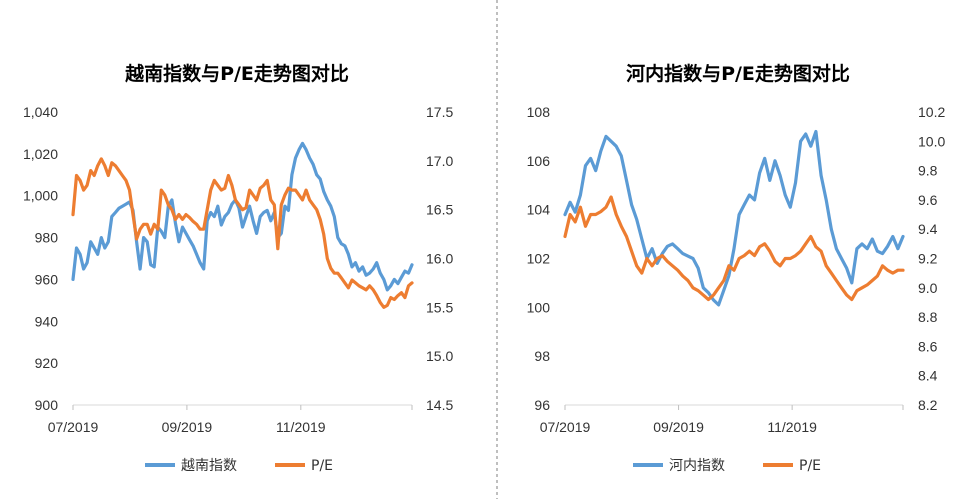  What do you see at coordinates (542, 405) in the screenshot?
I see `y-left-tick-label: 96` at bounding box center [542, 405].